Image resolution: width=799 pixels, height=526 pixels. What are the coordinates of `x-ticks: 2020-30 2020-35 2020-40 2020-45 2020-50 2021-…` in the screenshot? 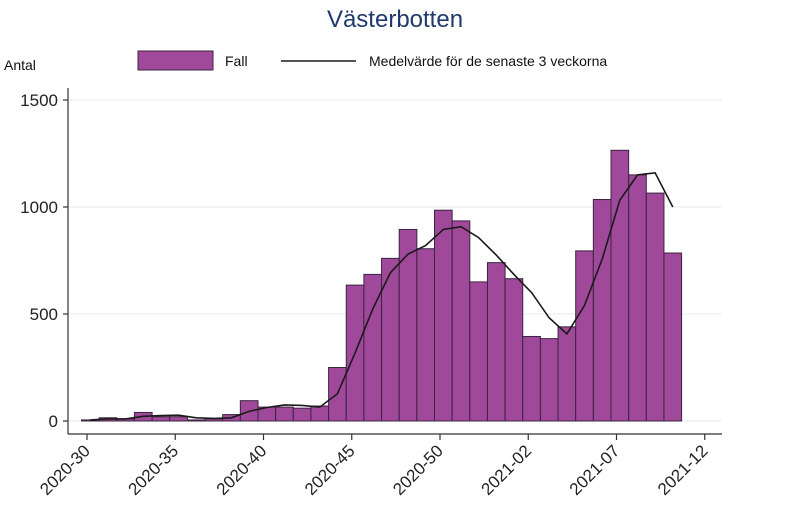 It's located at (374, 466).